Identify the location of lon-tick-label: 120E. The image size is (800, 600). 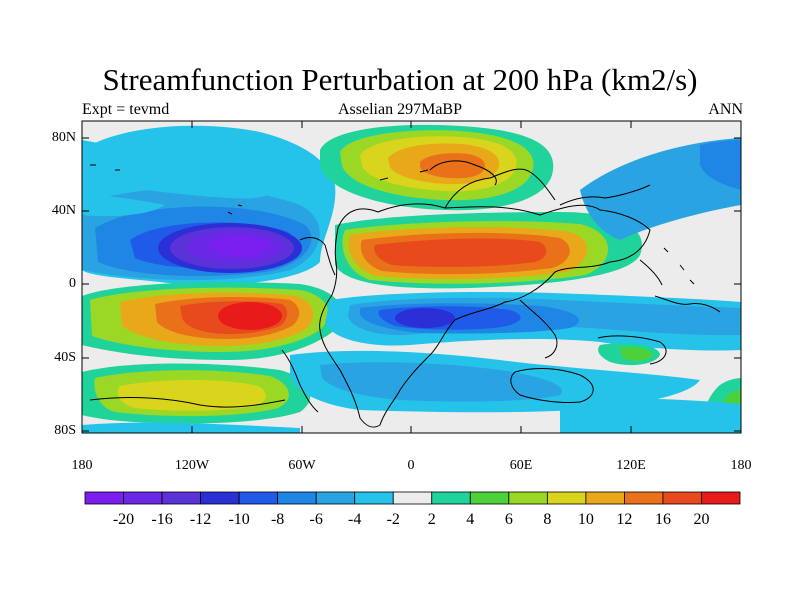
(631, 465).